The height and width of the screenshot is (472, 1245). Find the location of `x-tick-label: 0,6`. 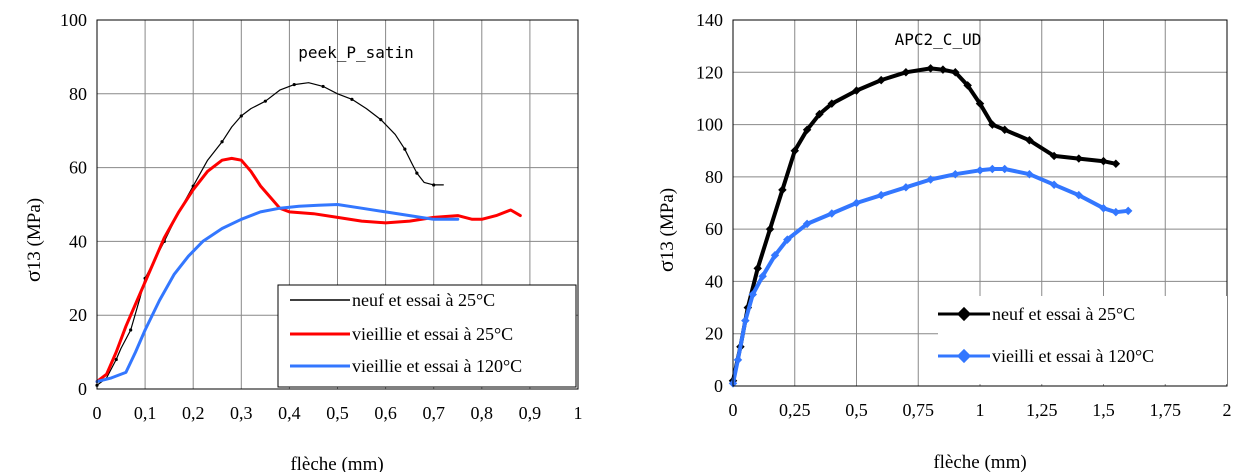

x-tick-label: 0,6 is located at coordinates (385, 413).